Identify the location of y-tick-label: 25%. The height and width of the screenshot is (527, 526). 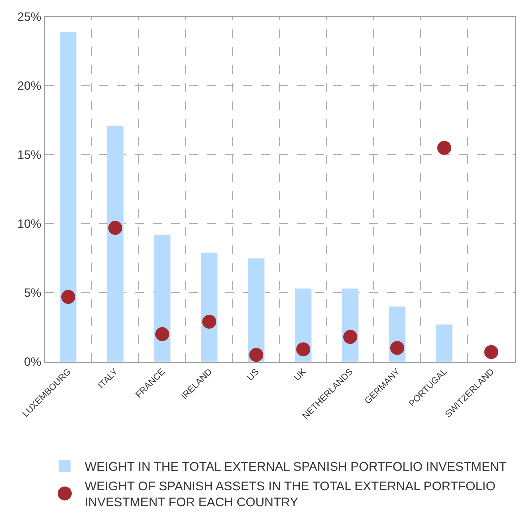
(30, 17).